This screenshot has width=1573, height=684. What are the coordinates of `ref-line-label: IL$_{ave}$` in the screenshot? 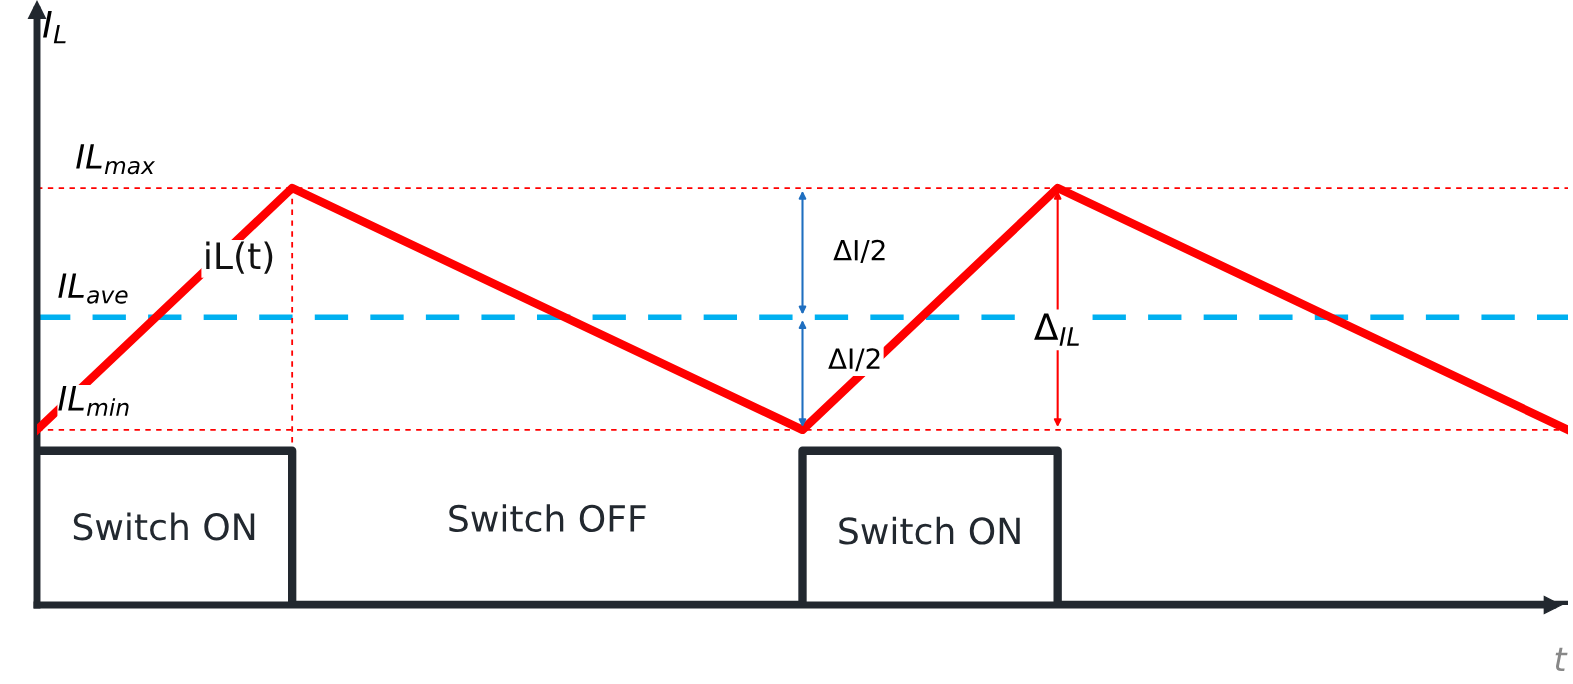 It's located at (93, 288).